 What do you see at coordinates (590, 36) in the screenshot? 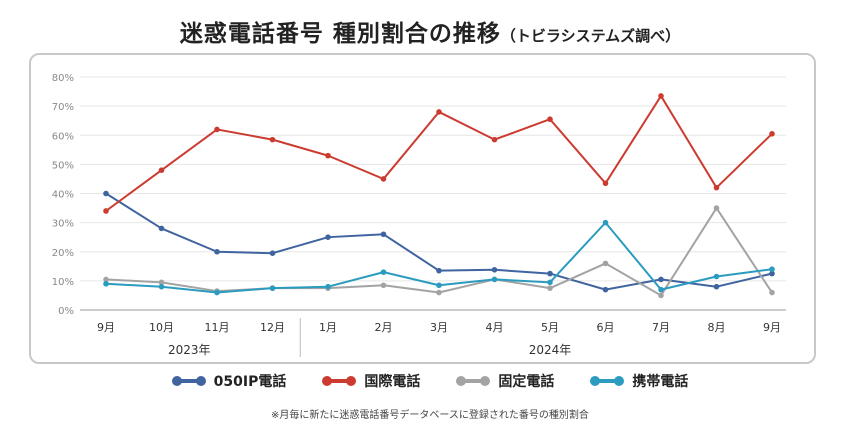
I see `chart-subtitle: （トビラシステムズ調べ）` at bounding box center [590, 36].